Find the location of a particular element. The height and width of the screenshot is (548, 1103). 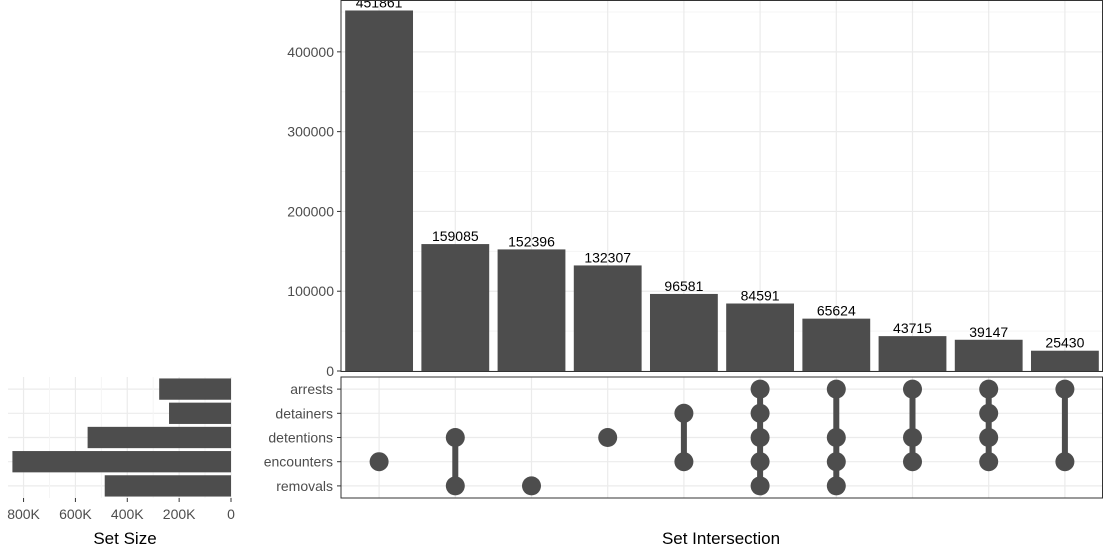

y-tick-label: 300000 is located at coordinates (310, 132).